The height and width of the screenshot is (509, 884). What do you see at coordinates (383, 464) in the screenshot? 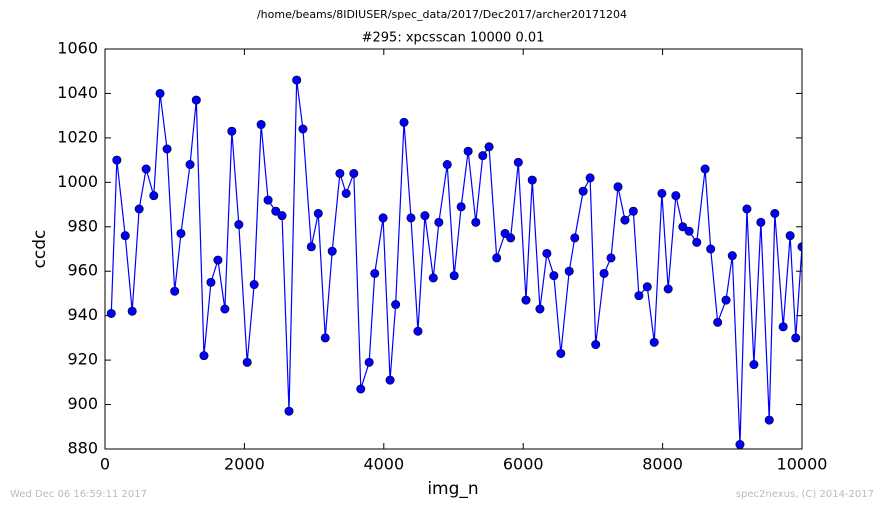
I see `x-tick-label: 4000` at bounding box center [383, 464].